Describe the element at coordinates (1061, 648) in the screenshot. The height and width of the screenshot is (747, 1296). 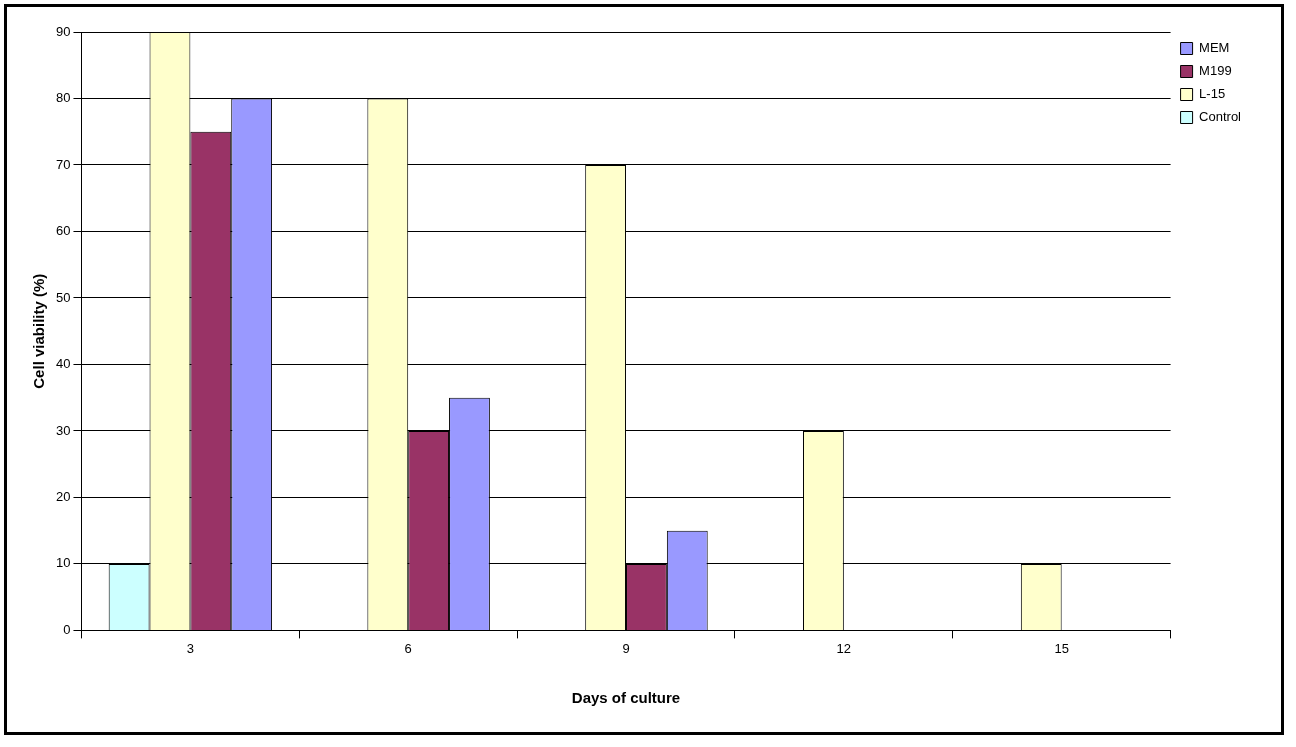
I see `x-tick-label: 15` at that location.